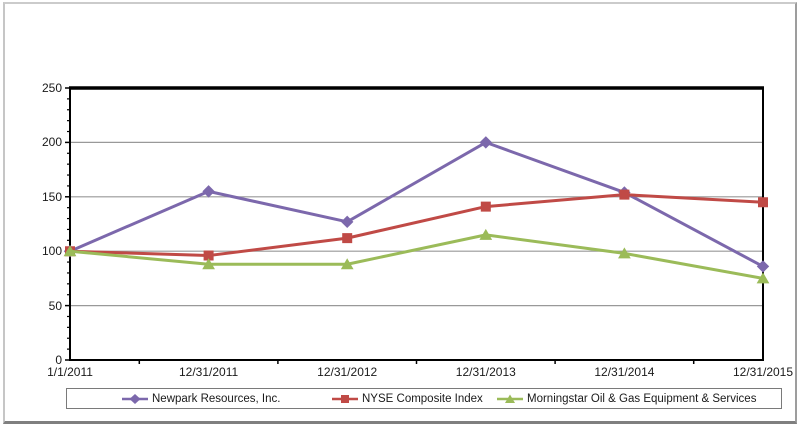  Describe the element at coordinates (51, 251) in the screenshot. I see `y-axis-tick-label: 100` at that location.